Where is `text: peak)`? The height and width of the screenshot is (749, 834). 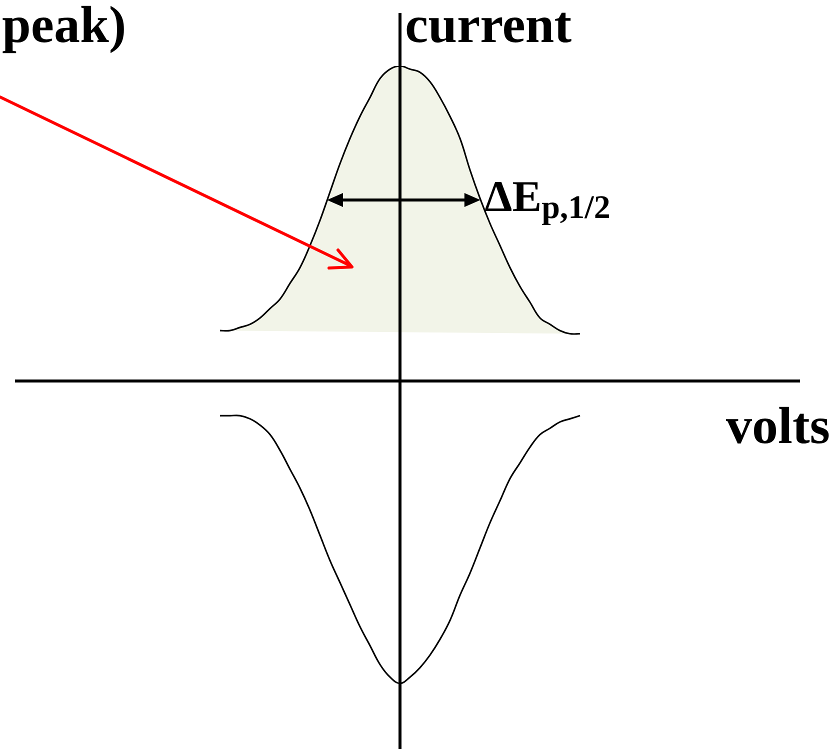
text: peak) is located at coordinates (64, 27).